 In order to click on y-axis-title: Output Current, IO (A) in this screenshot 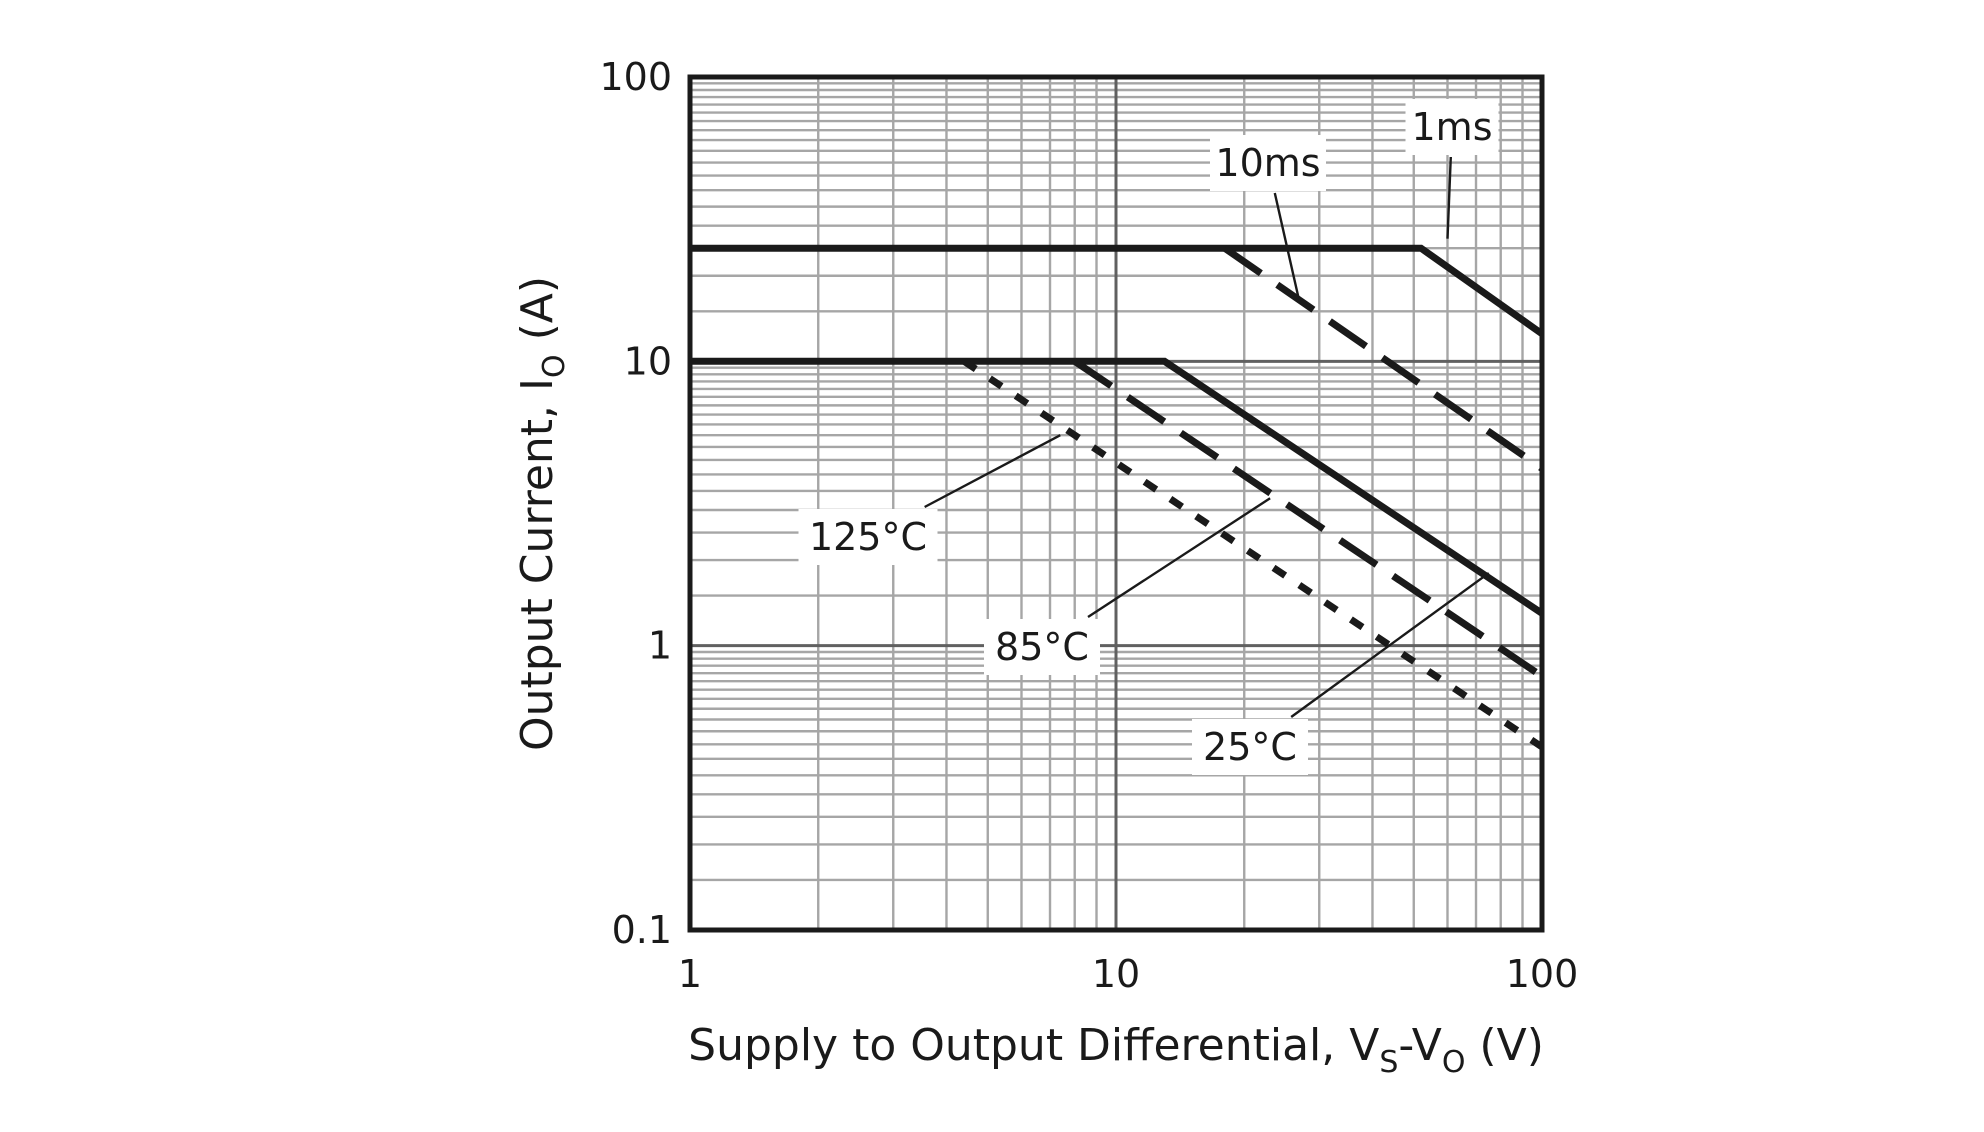, I will do `click(542, 513)`.